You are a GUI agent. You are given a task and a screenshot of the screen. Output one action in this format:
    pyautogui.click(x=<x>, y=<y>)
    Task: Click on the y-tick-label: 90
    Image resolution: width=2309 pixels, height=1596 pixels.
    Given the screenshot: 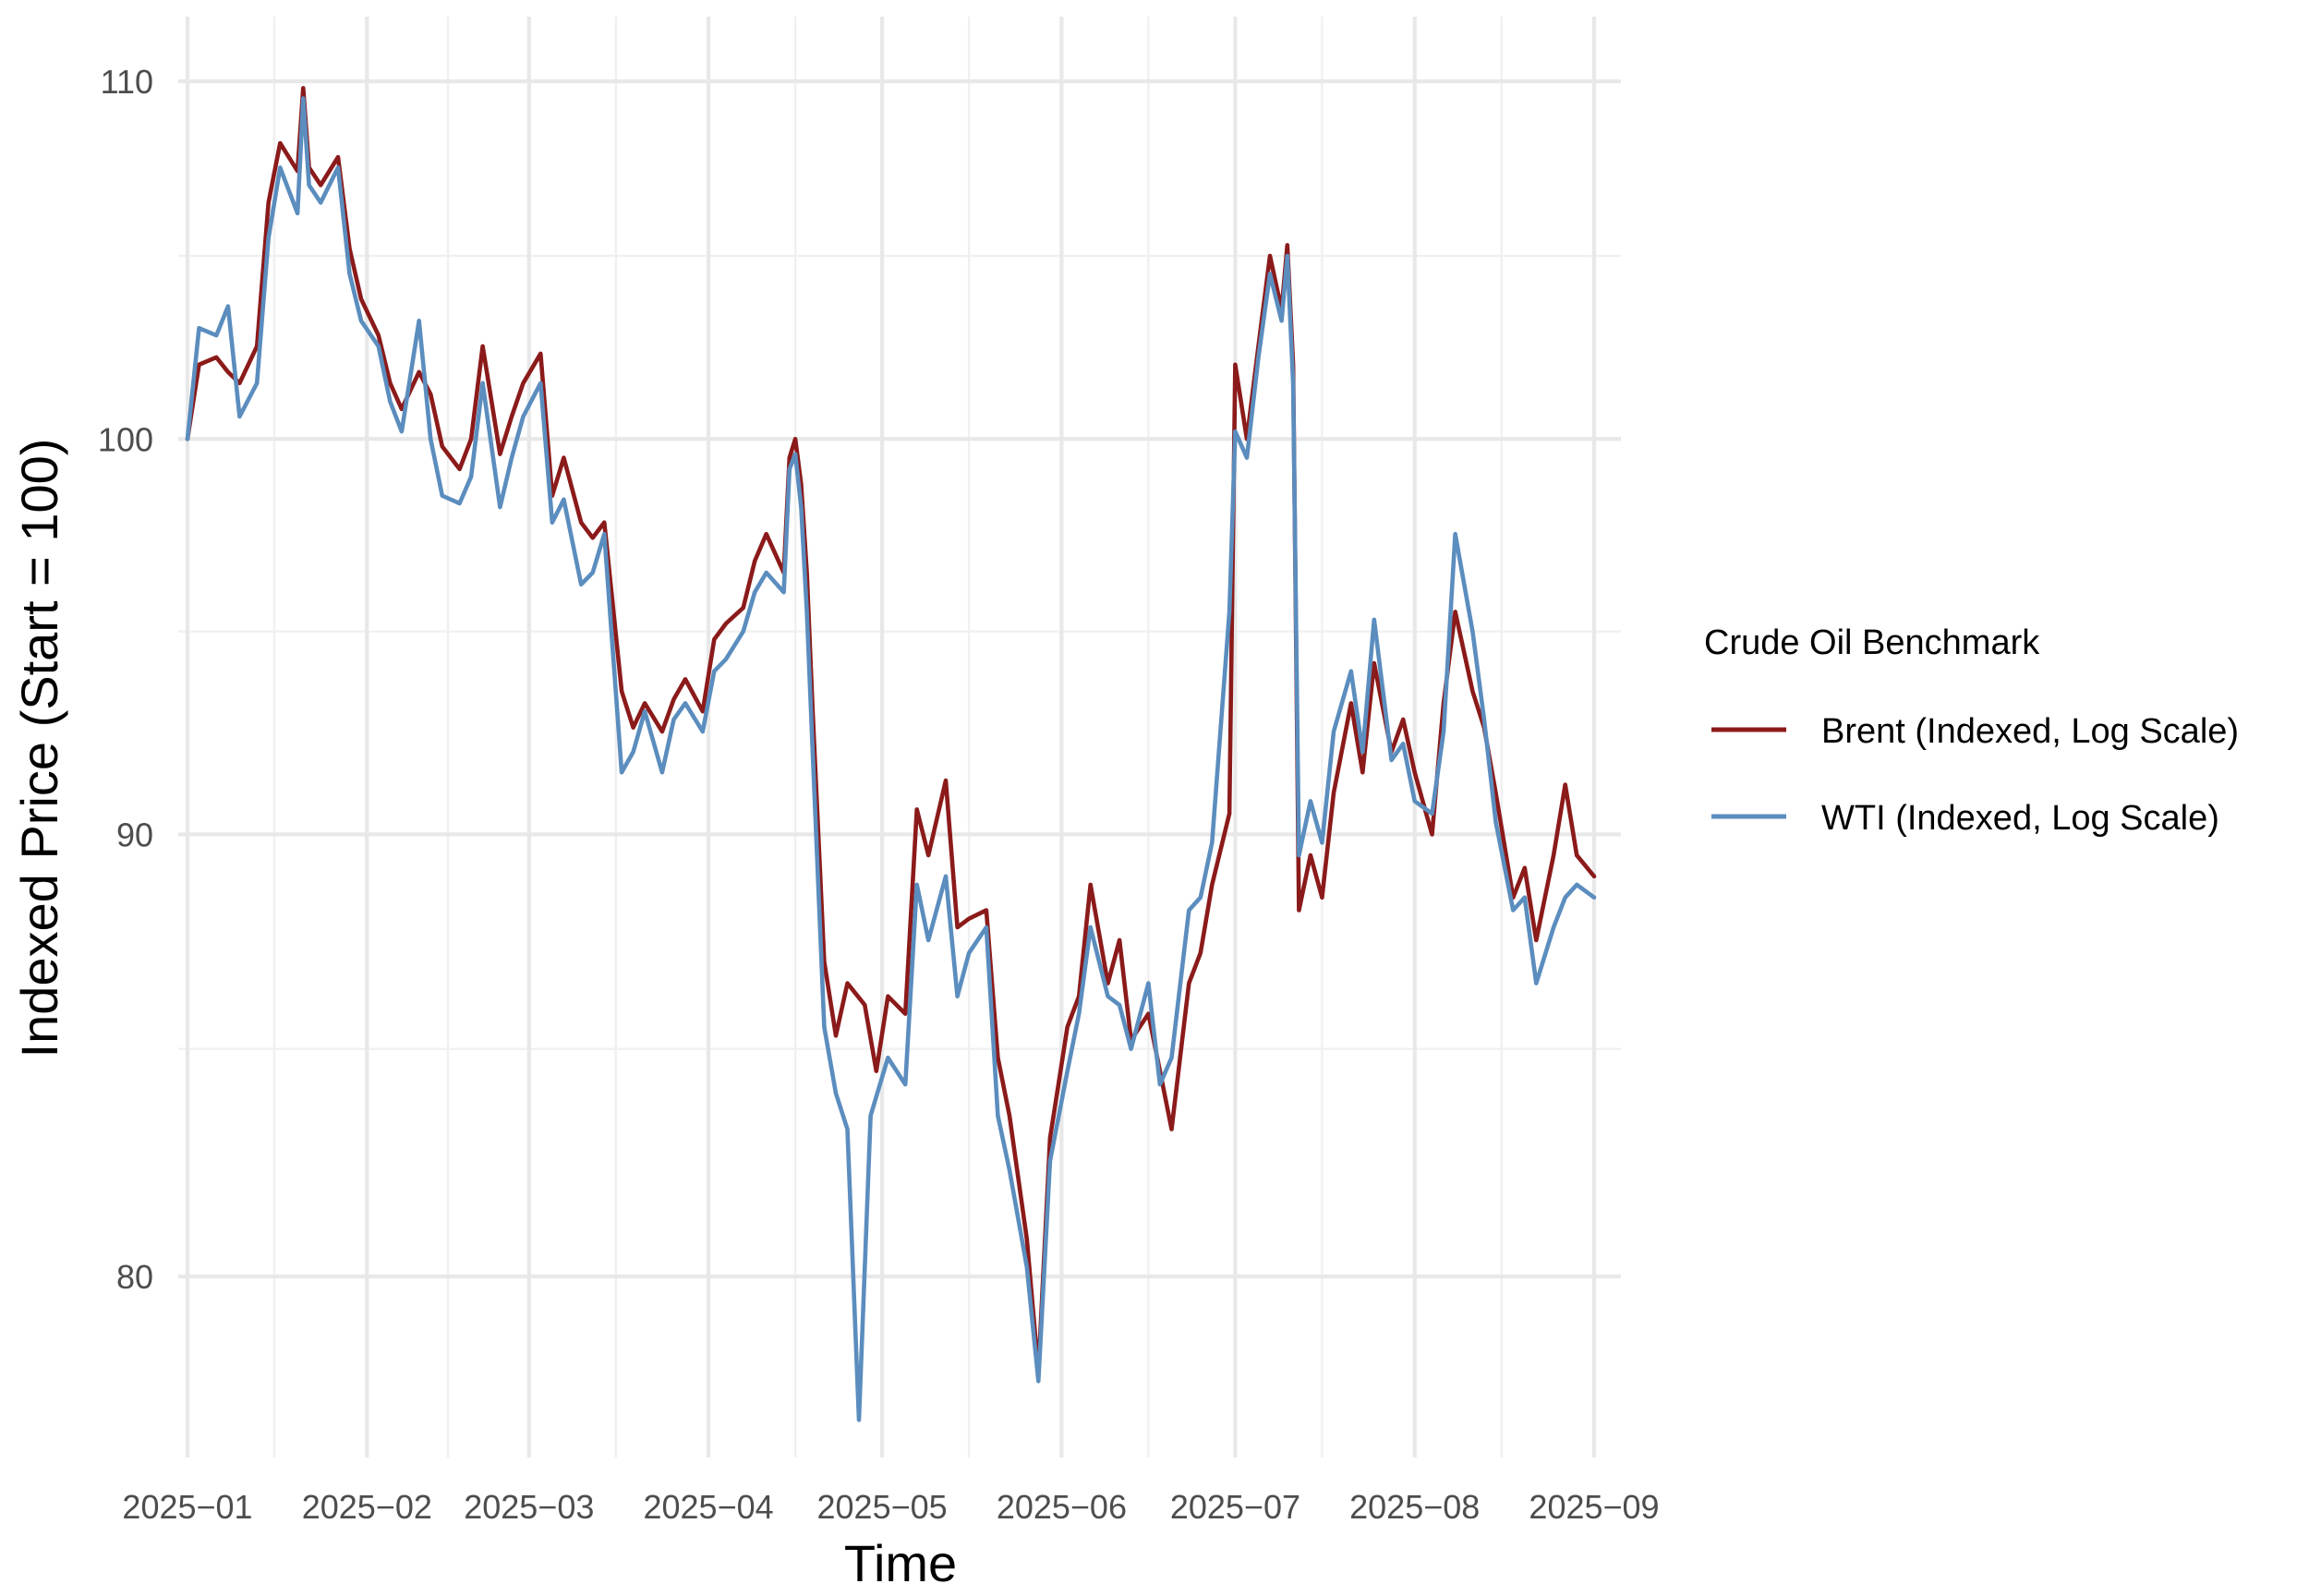 What is the action you would take?
    pyautogui.click(x=134, y=834)
    